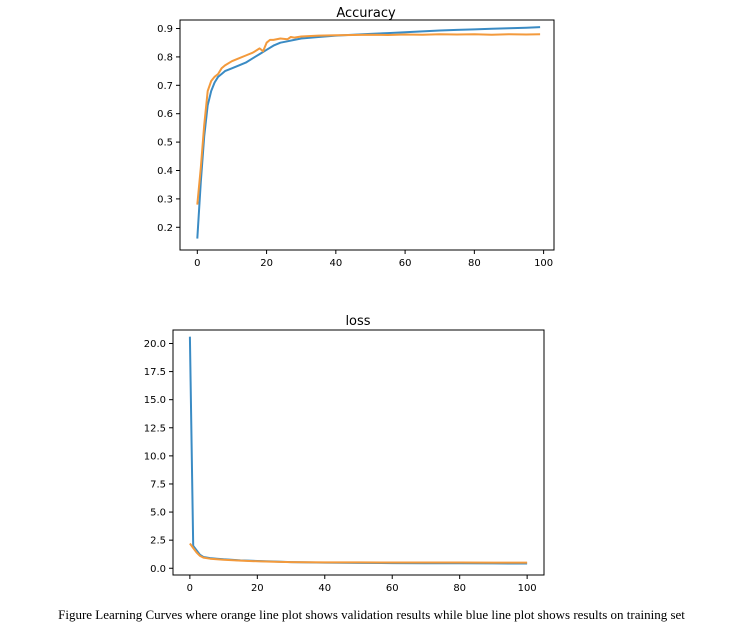  I want to click on accuracy-y-tick-label: 0.8, so click(165, 57).